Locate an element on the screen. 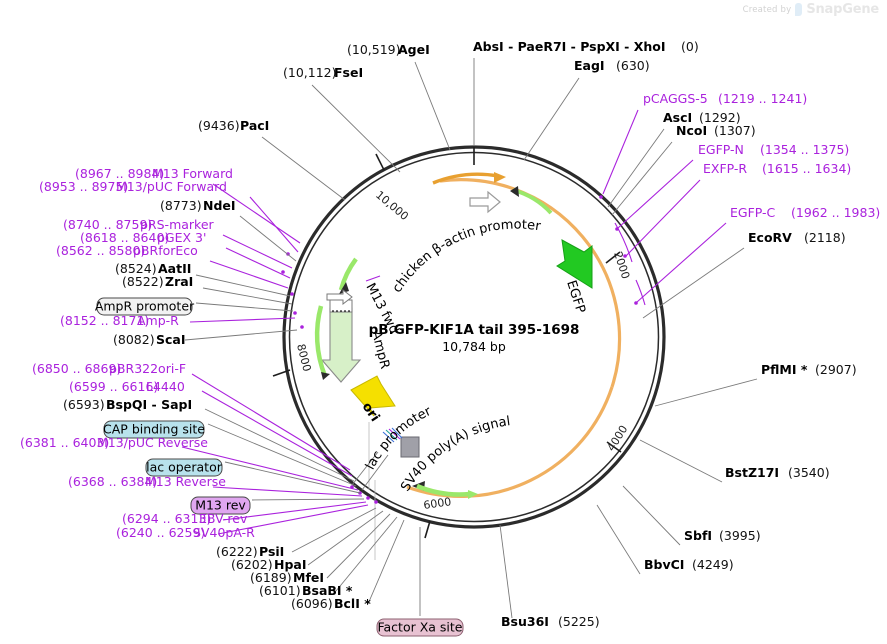 This screenshot has height=644, width=887. label-exfp-r: EXFP-R (1615 .. 1634) is located at coordinates (777, 168).